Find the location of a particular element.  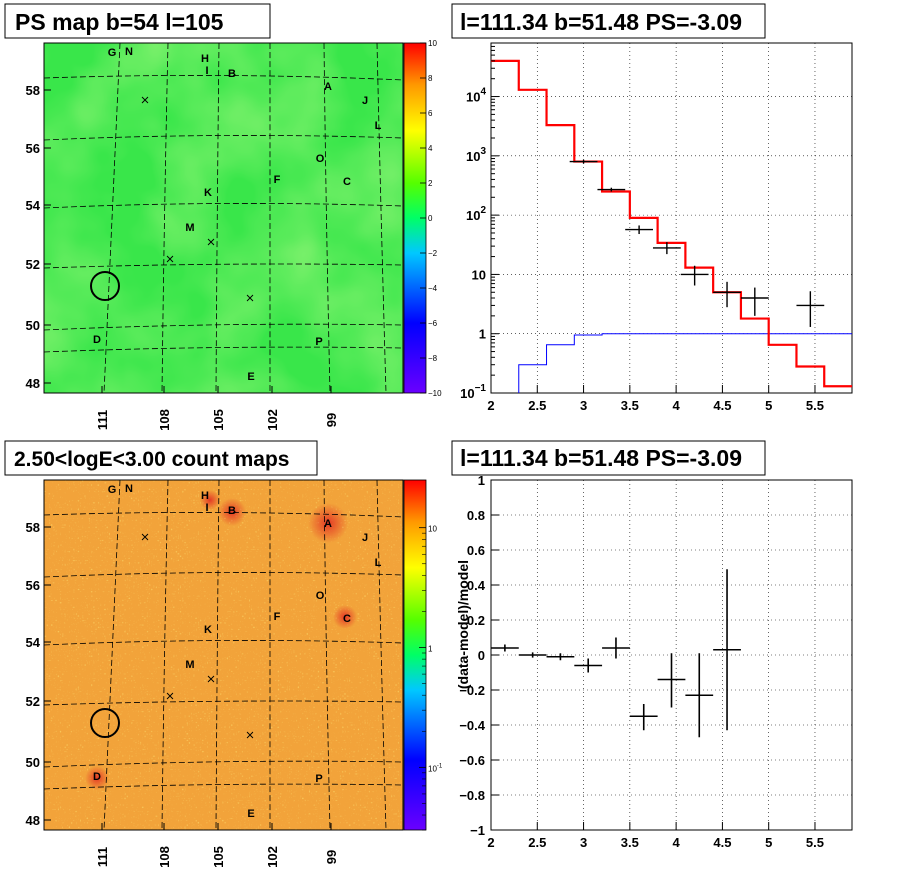

residual-title-box is located at coordinates (608, 458).